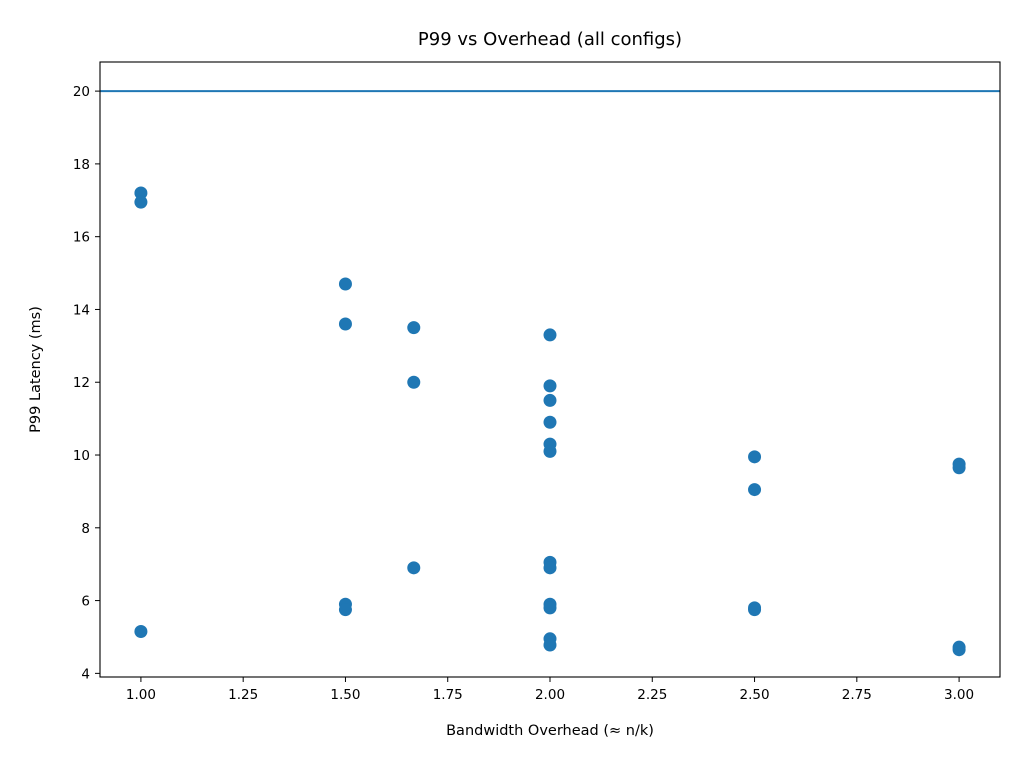  I want to click on x-axis-title: Bandwidth Overhead (≈ n/k), so click(550, 731).